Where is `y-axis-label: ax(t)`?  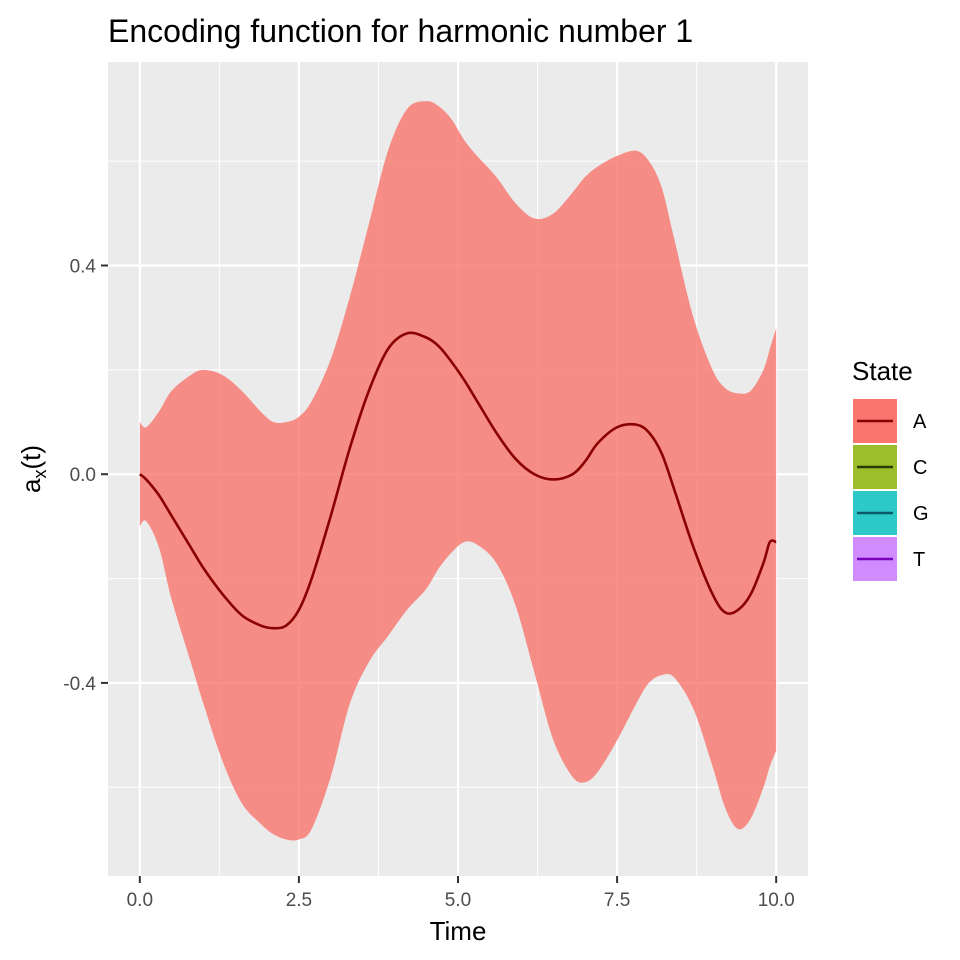
y-axis-label: ax(t) is located at coordinates (33, 469).